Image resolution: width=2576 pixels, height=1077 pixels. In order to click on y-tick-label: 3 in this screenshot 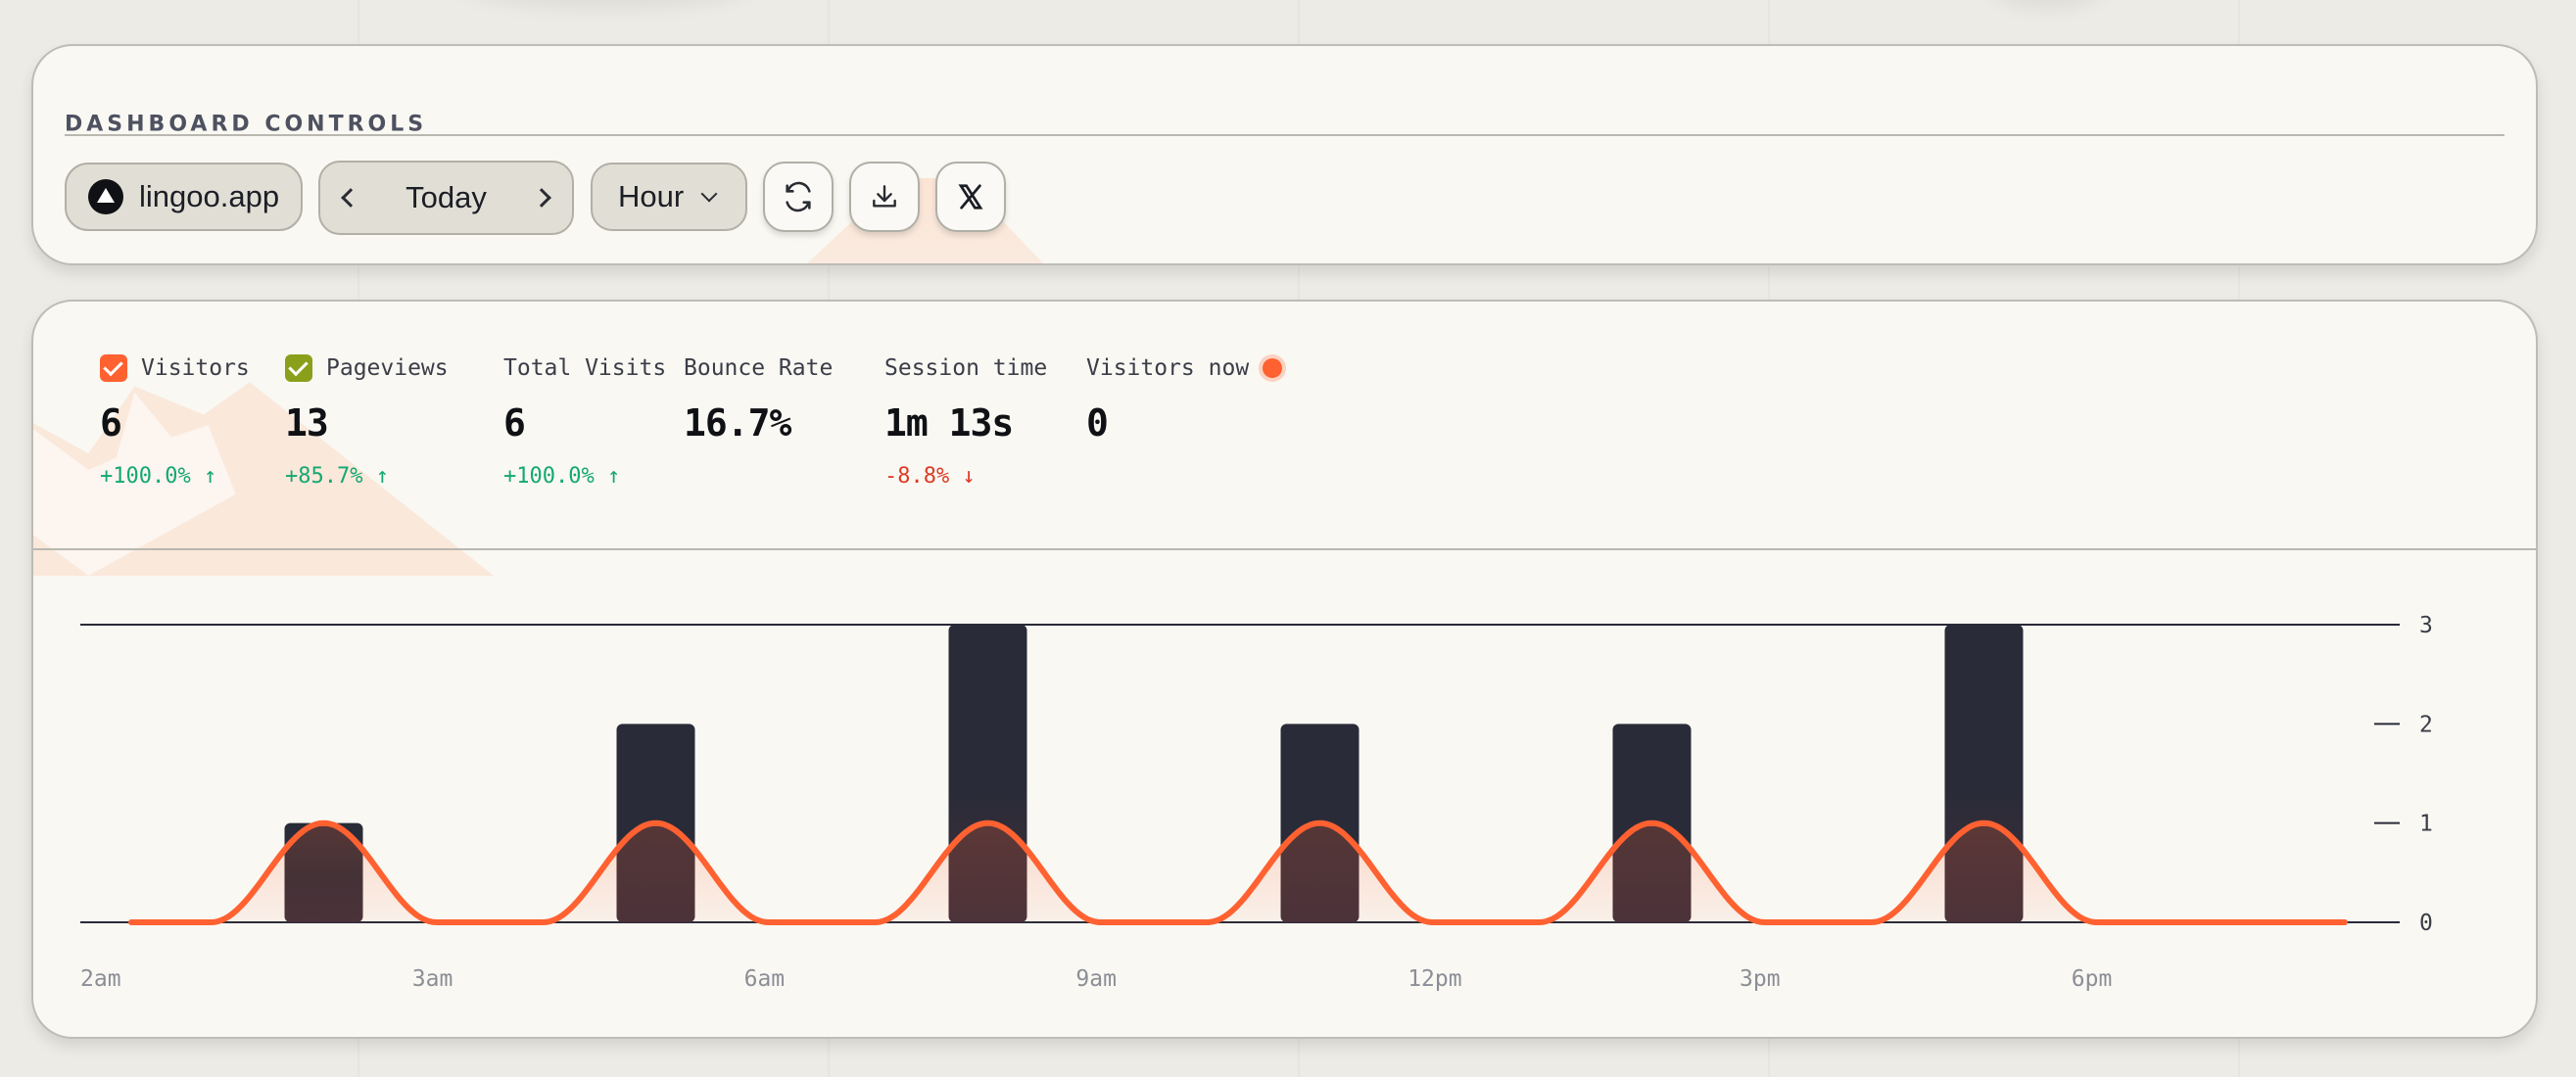, I will do `click(2426, 625)`.